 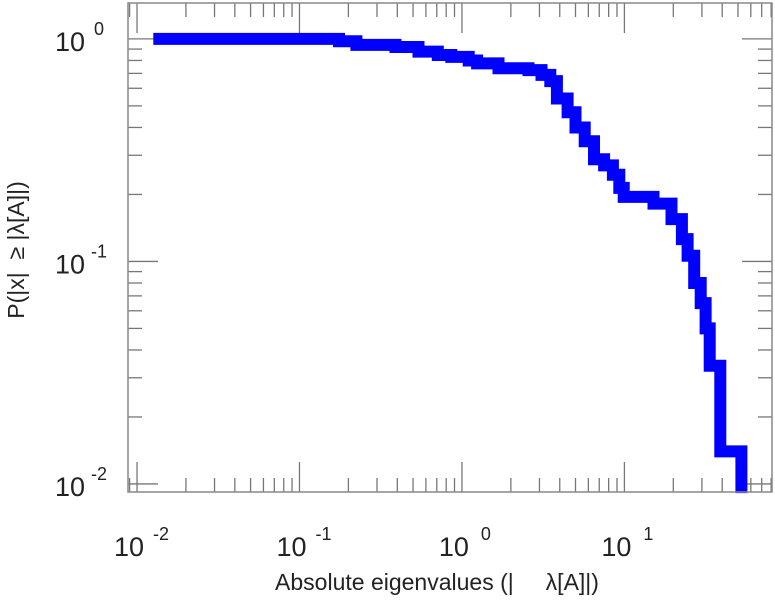 I want to click on x-tick-label-exponent: -1, so click(x=323, y=534).